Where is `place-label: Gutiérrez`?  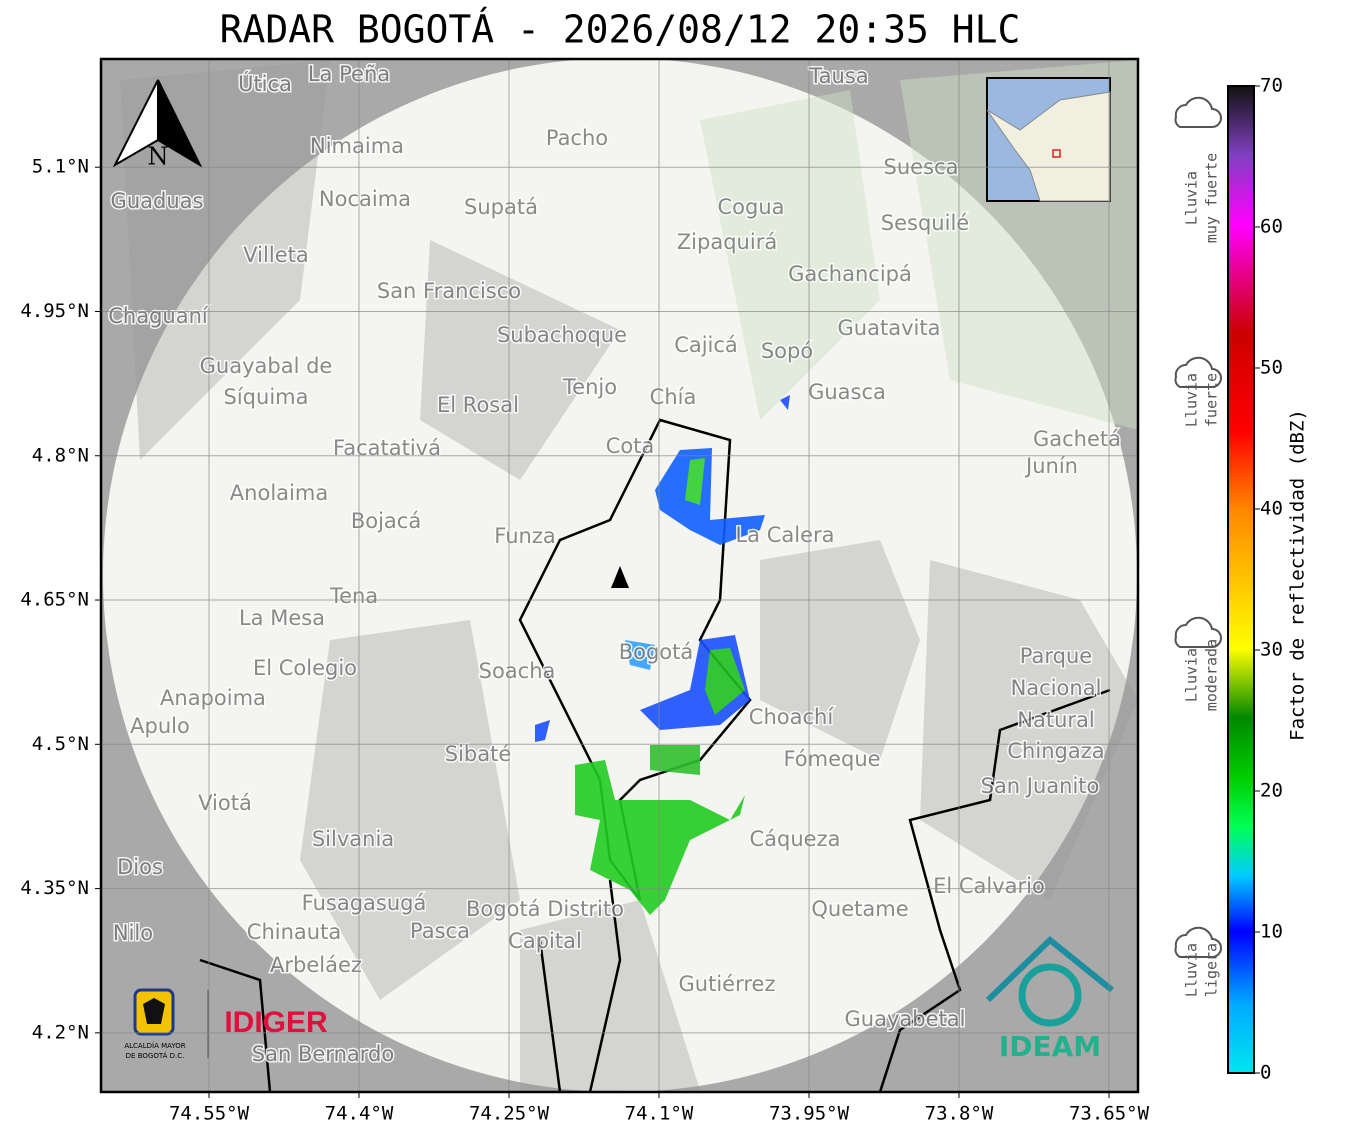
place-label: Gutiérrez is located at coordinates (727, 984).